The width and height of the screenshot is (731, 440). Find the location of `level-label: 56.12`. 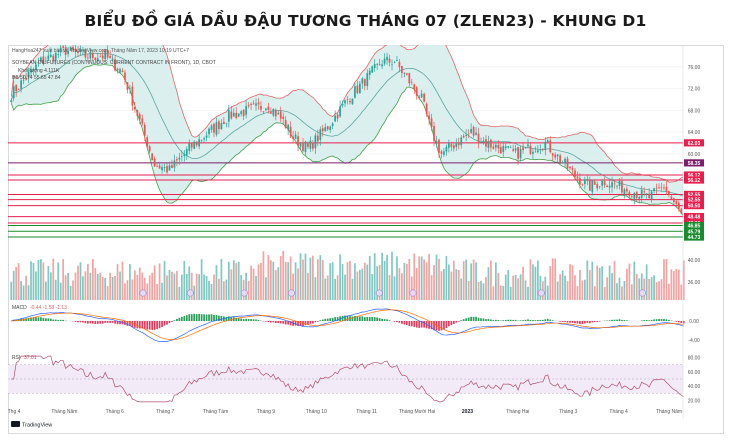

level-label: 56.12 is located at coordinates (694, 180).